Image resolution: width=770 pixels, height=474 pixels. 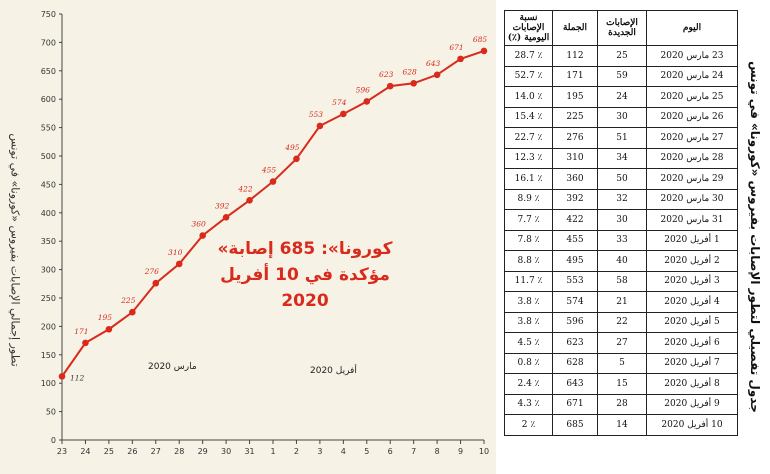 I want to click on data-label: 276, so click(x=152, y=271).